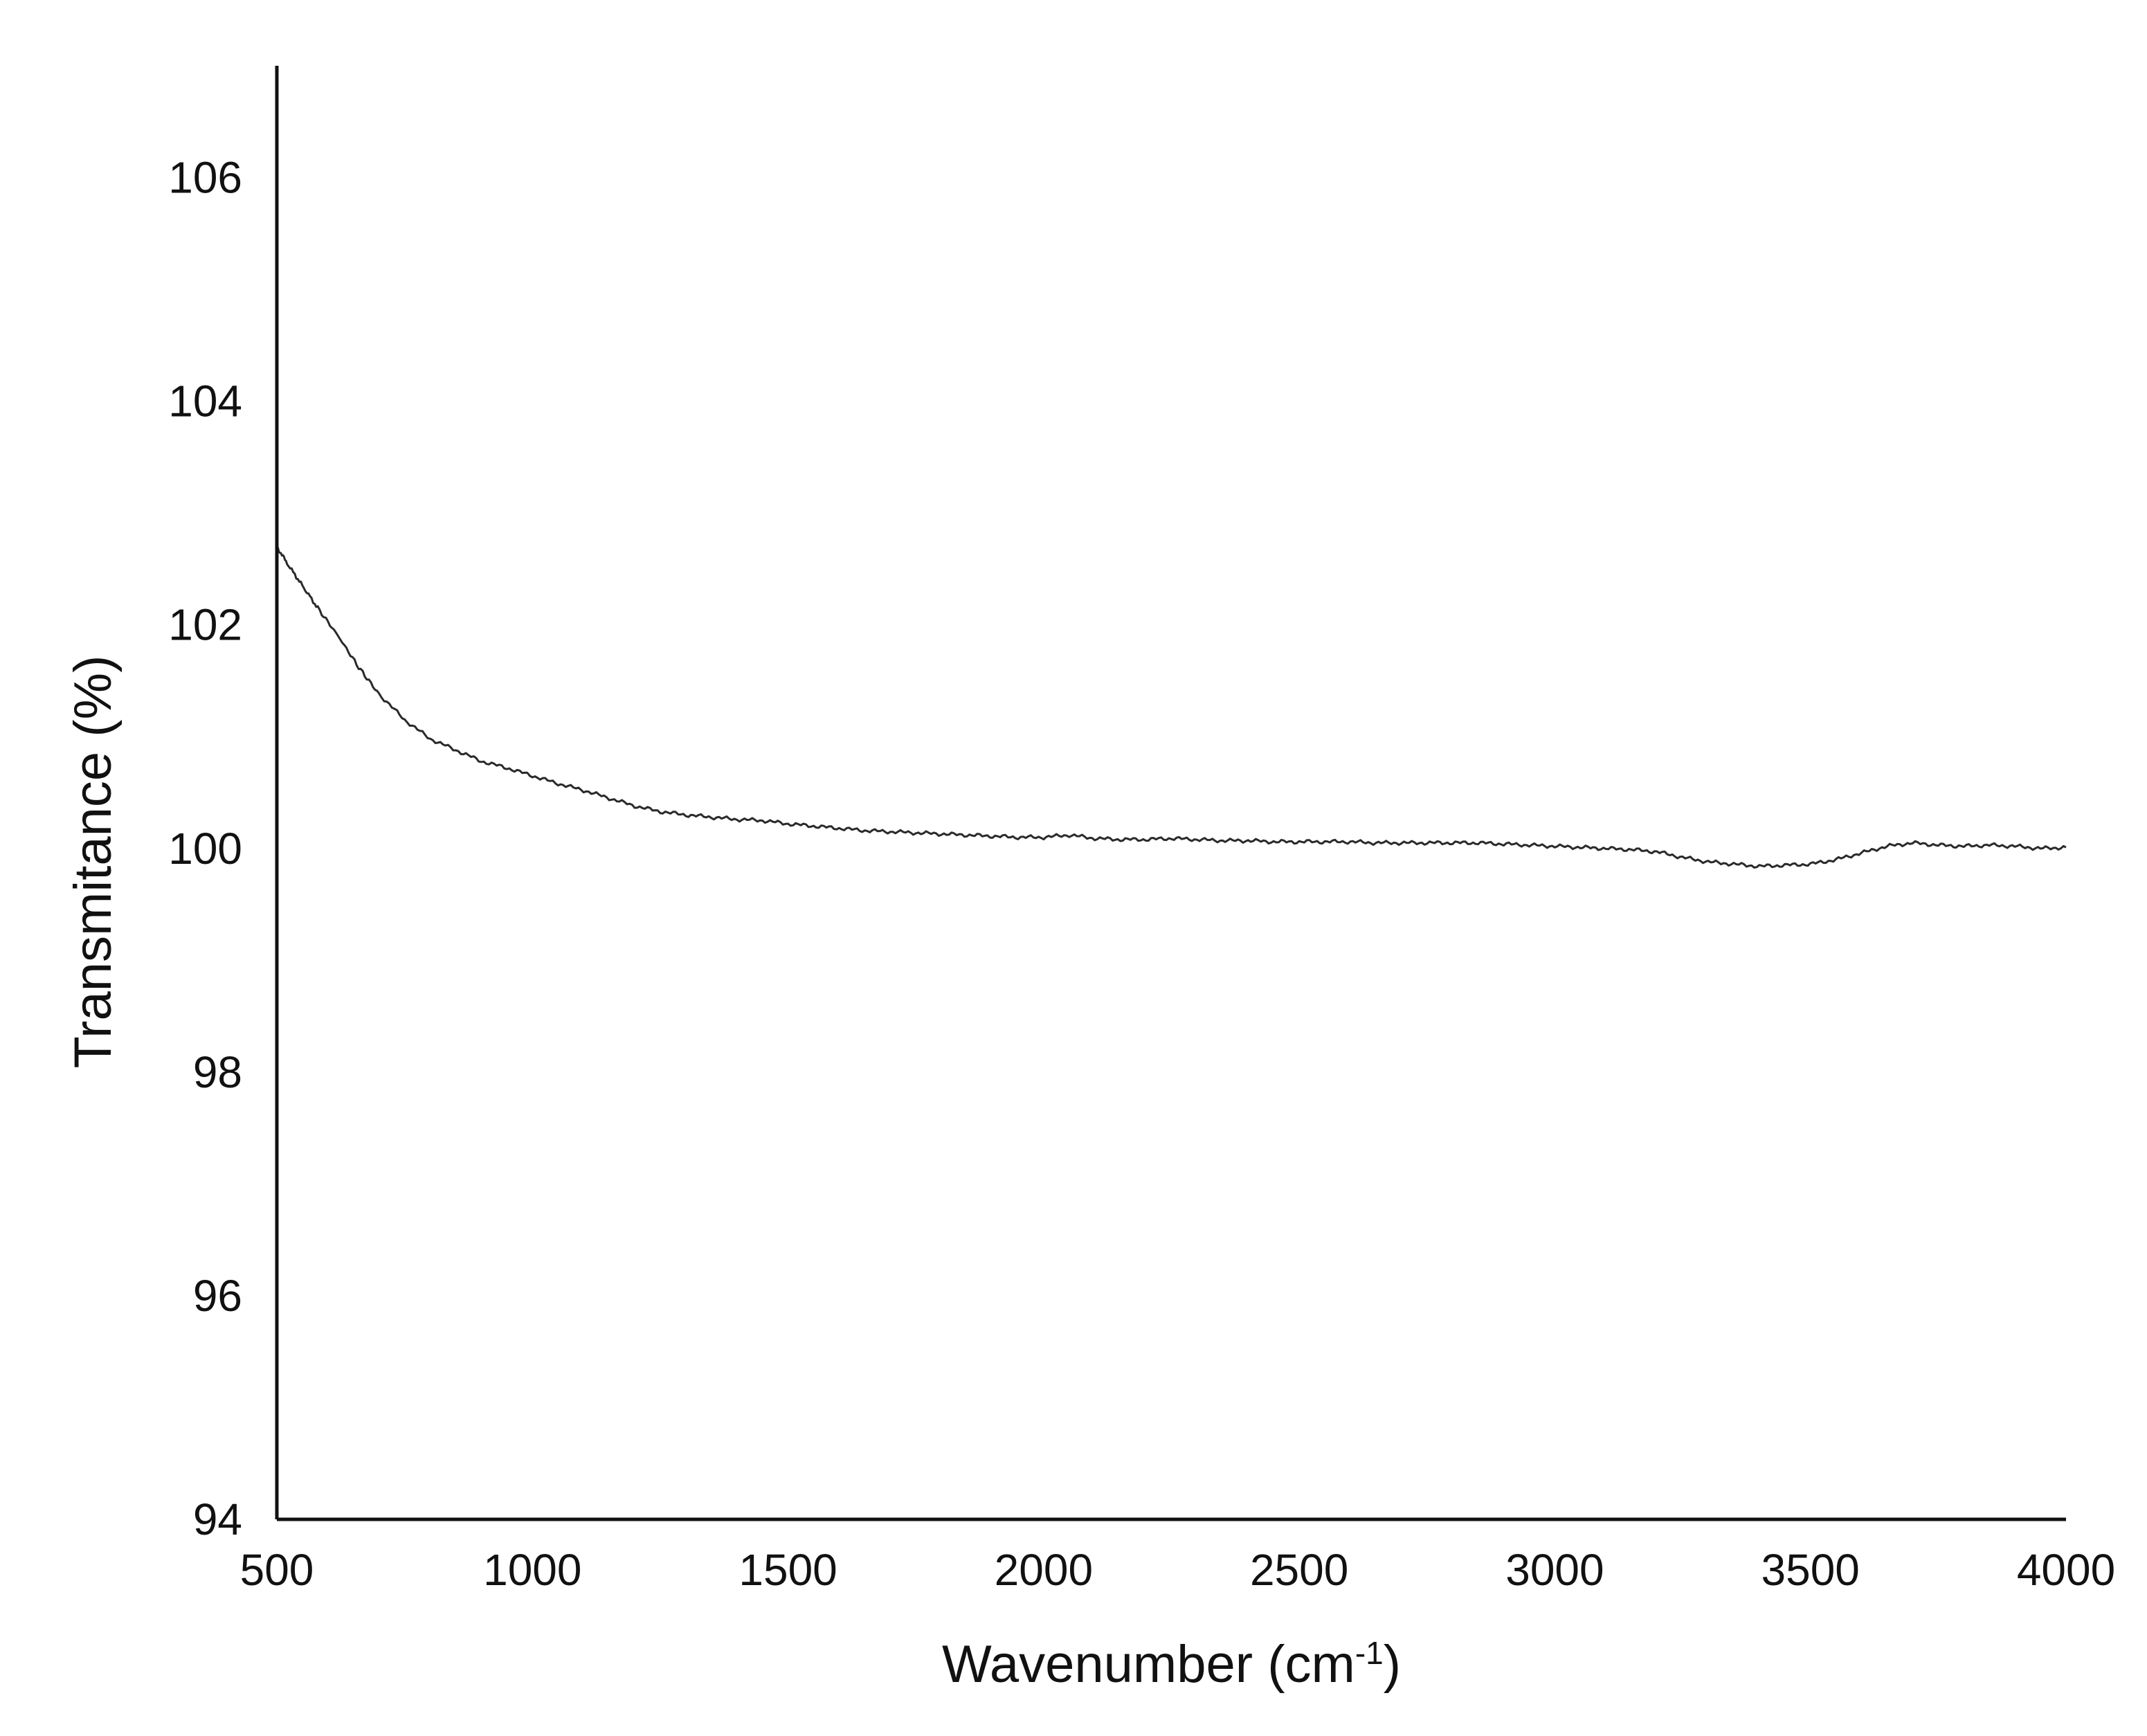  Describe the element at coordinates (277, 1570) in the screenshot. I see `x-tick-label: 500` at that location.